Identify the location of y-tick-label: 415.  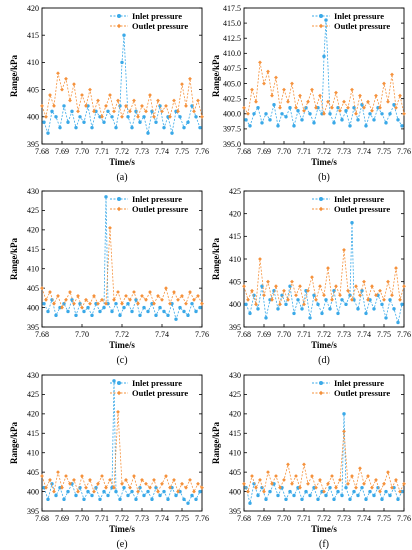
(33, 249).